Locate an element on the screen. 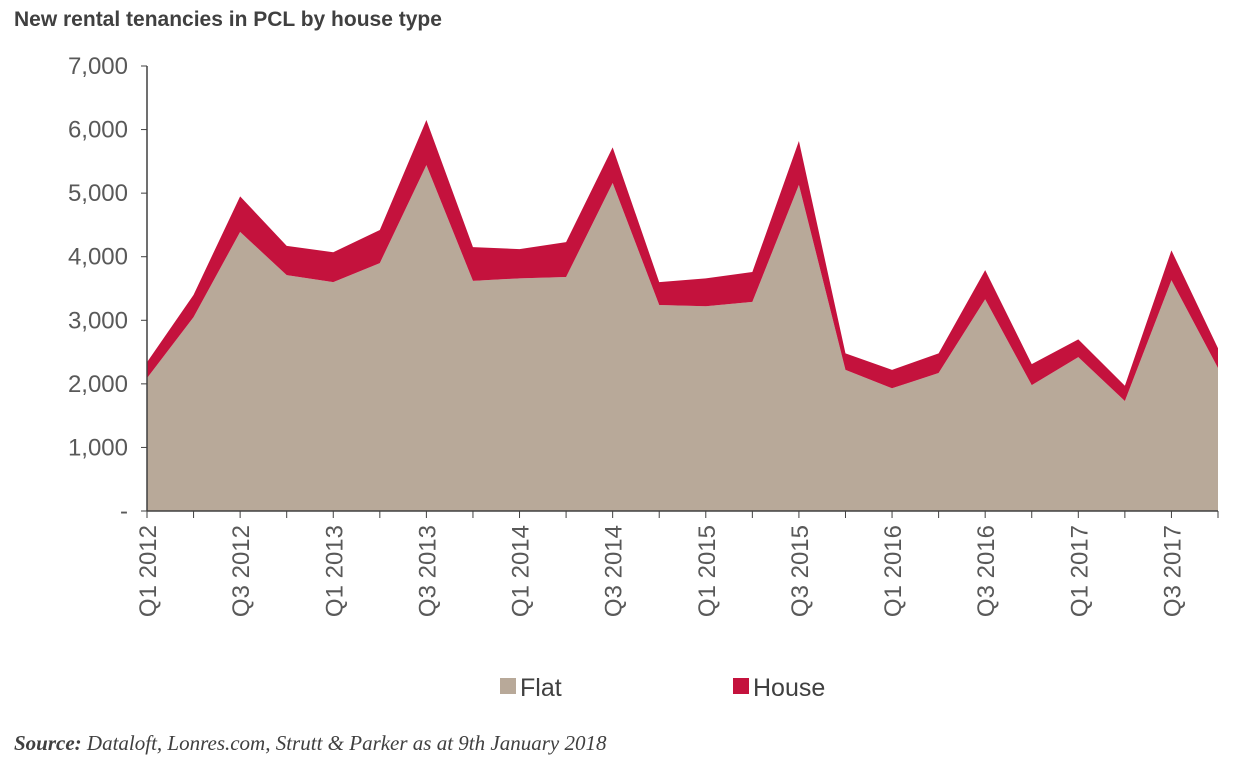 The image size is (1244, 774). x-tick-label: Q3 2014 is located at coordinates (614, 571).